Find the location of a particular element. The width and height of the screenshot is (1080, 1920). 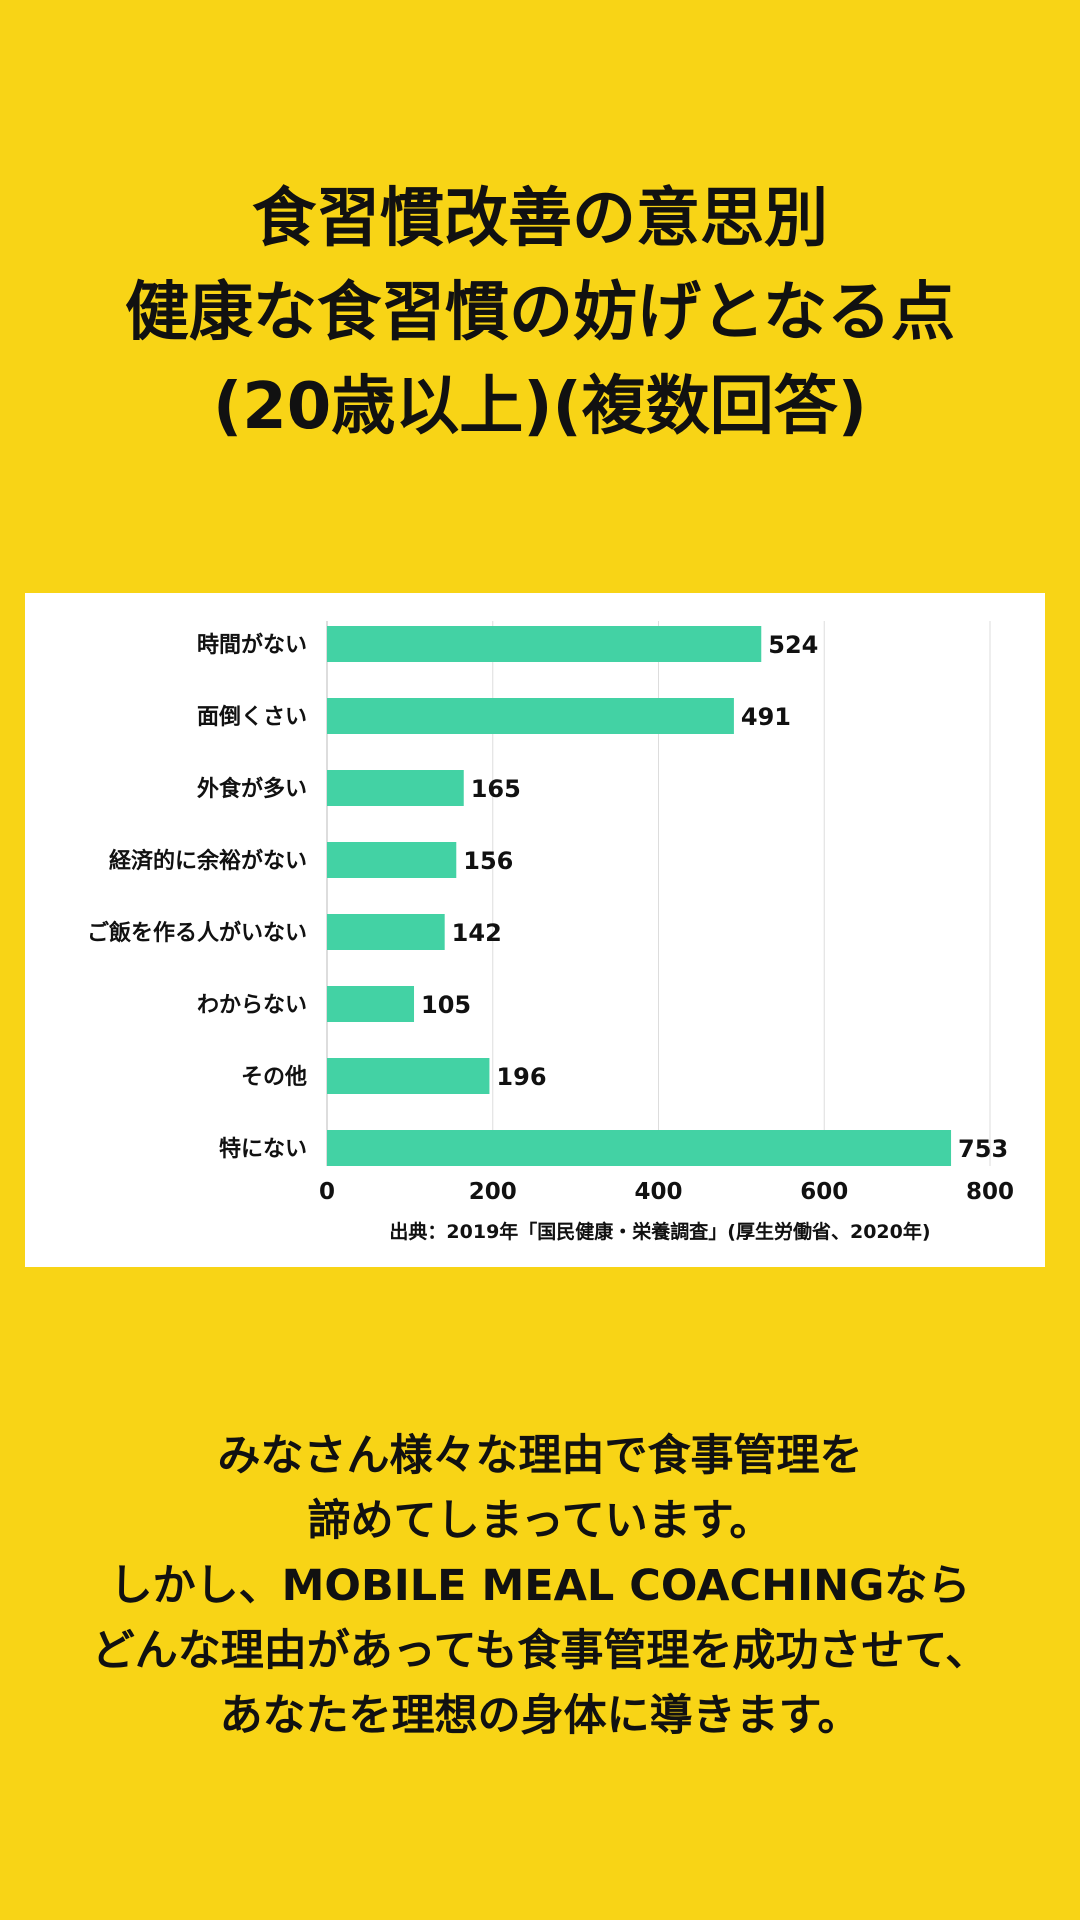

data-label: 524 is located at coordinates (793, 645).